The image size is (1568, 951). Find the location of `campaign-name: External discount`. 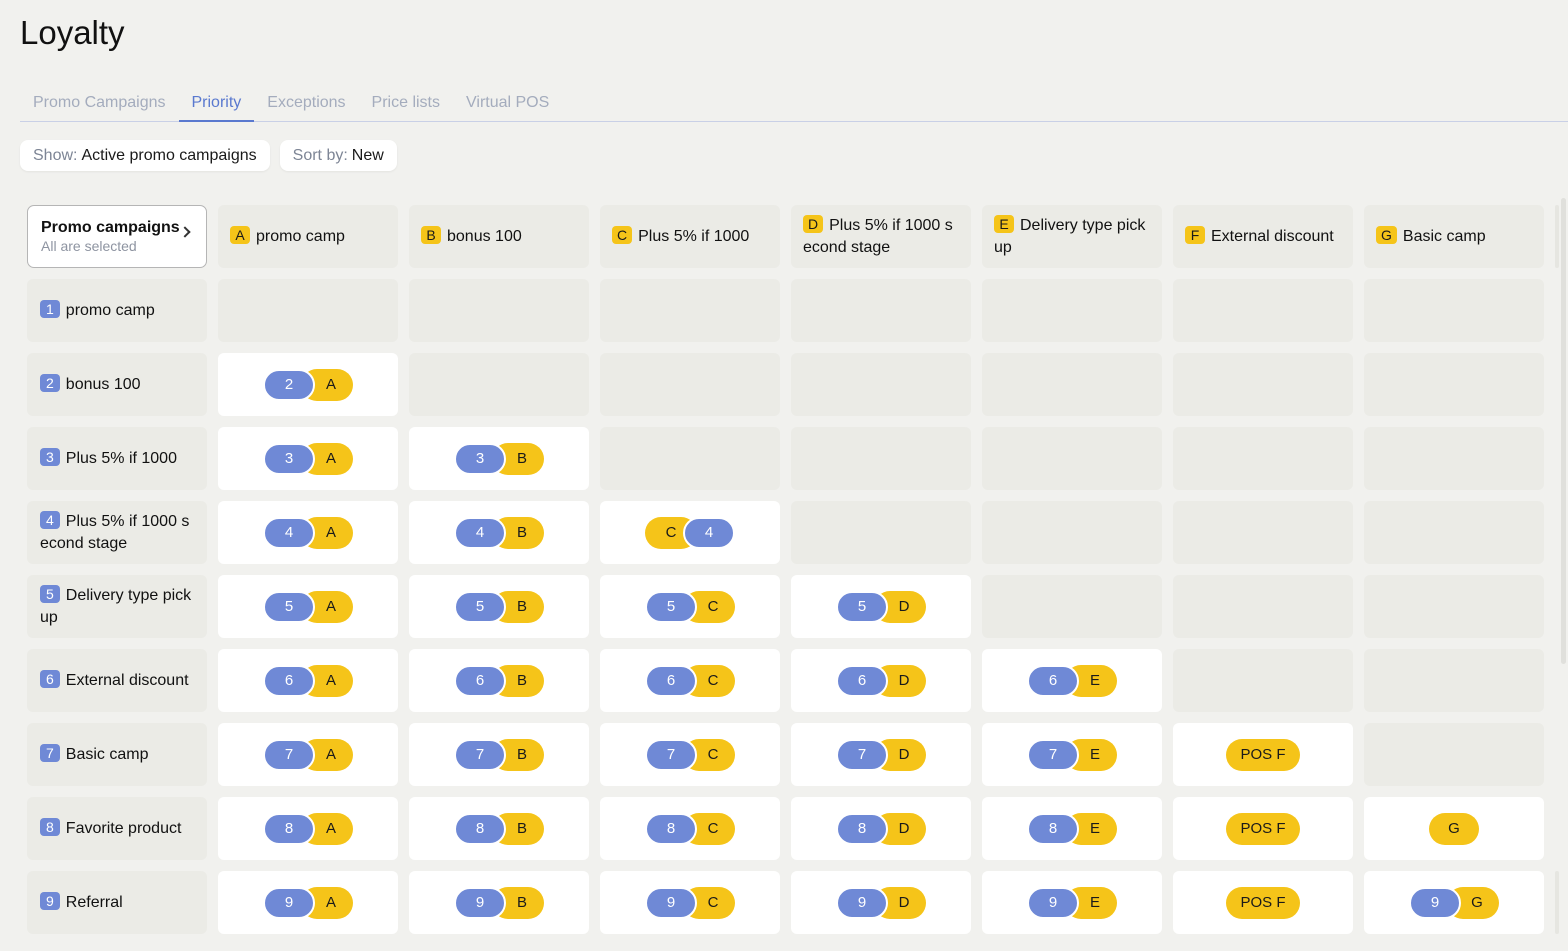

campaign-name: External discount is located at coordinates (127, 680).